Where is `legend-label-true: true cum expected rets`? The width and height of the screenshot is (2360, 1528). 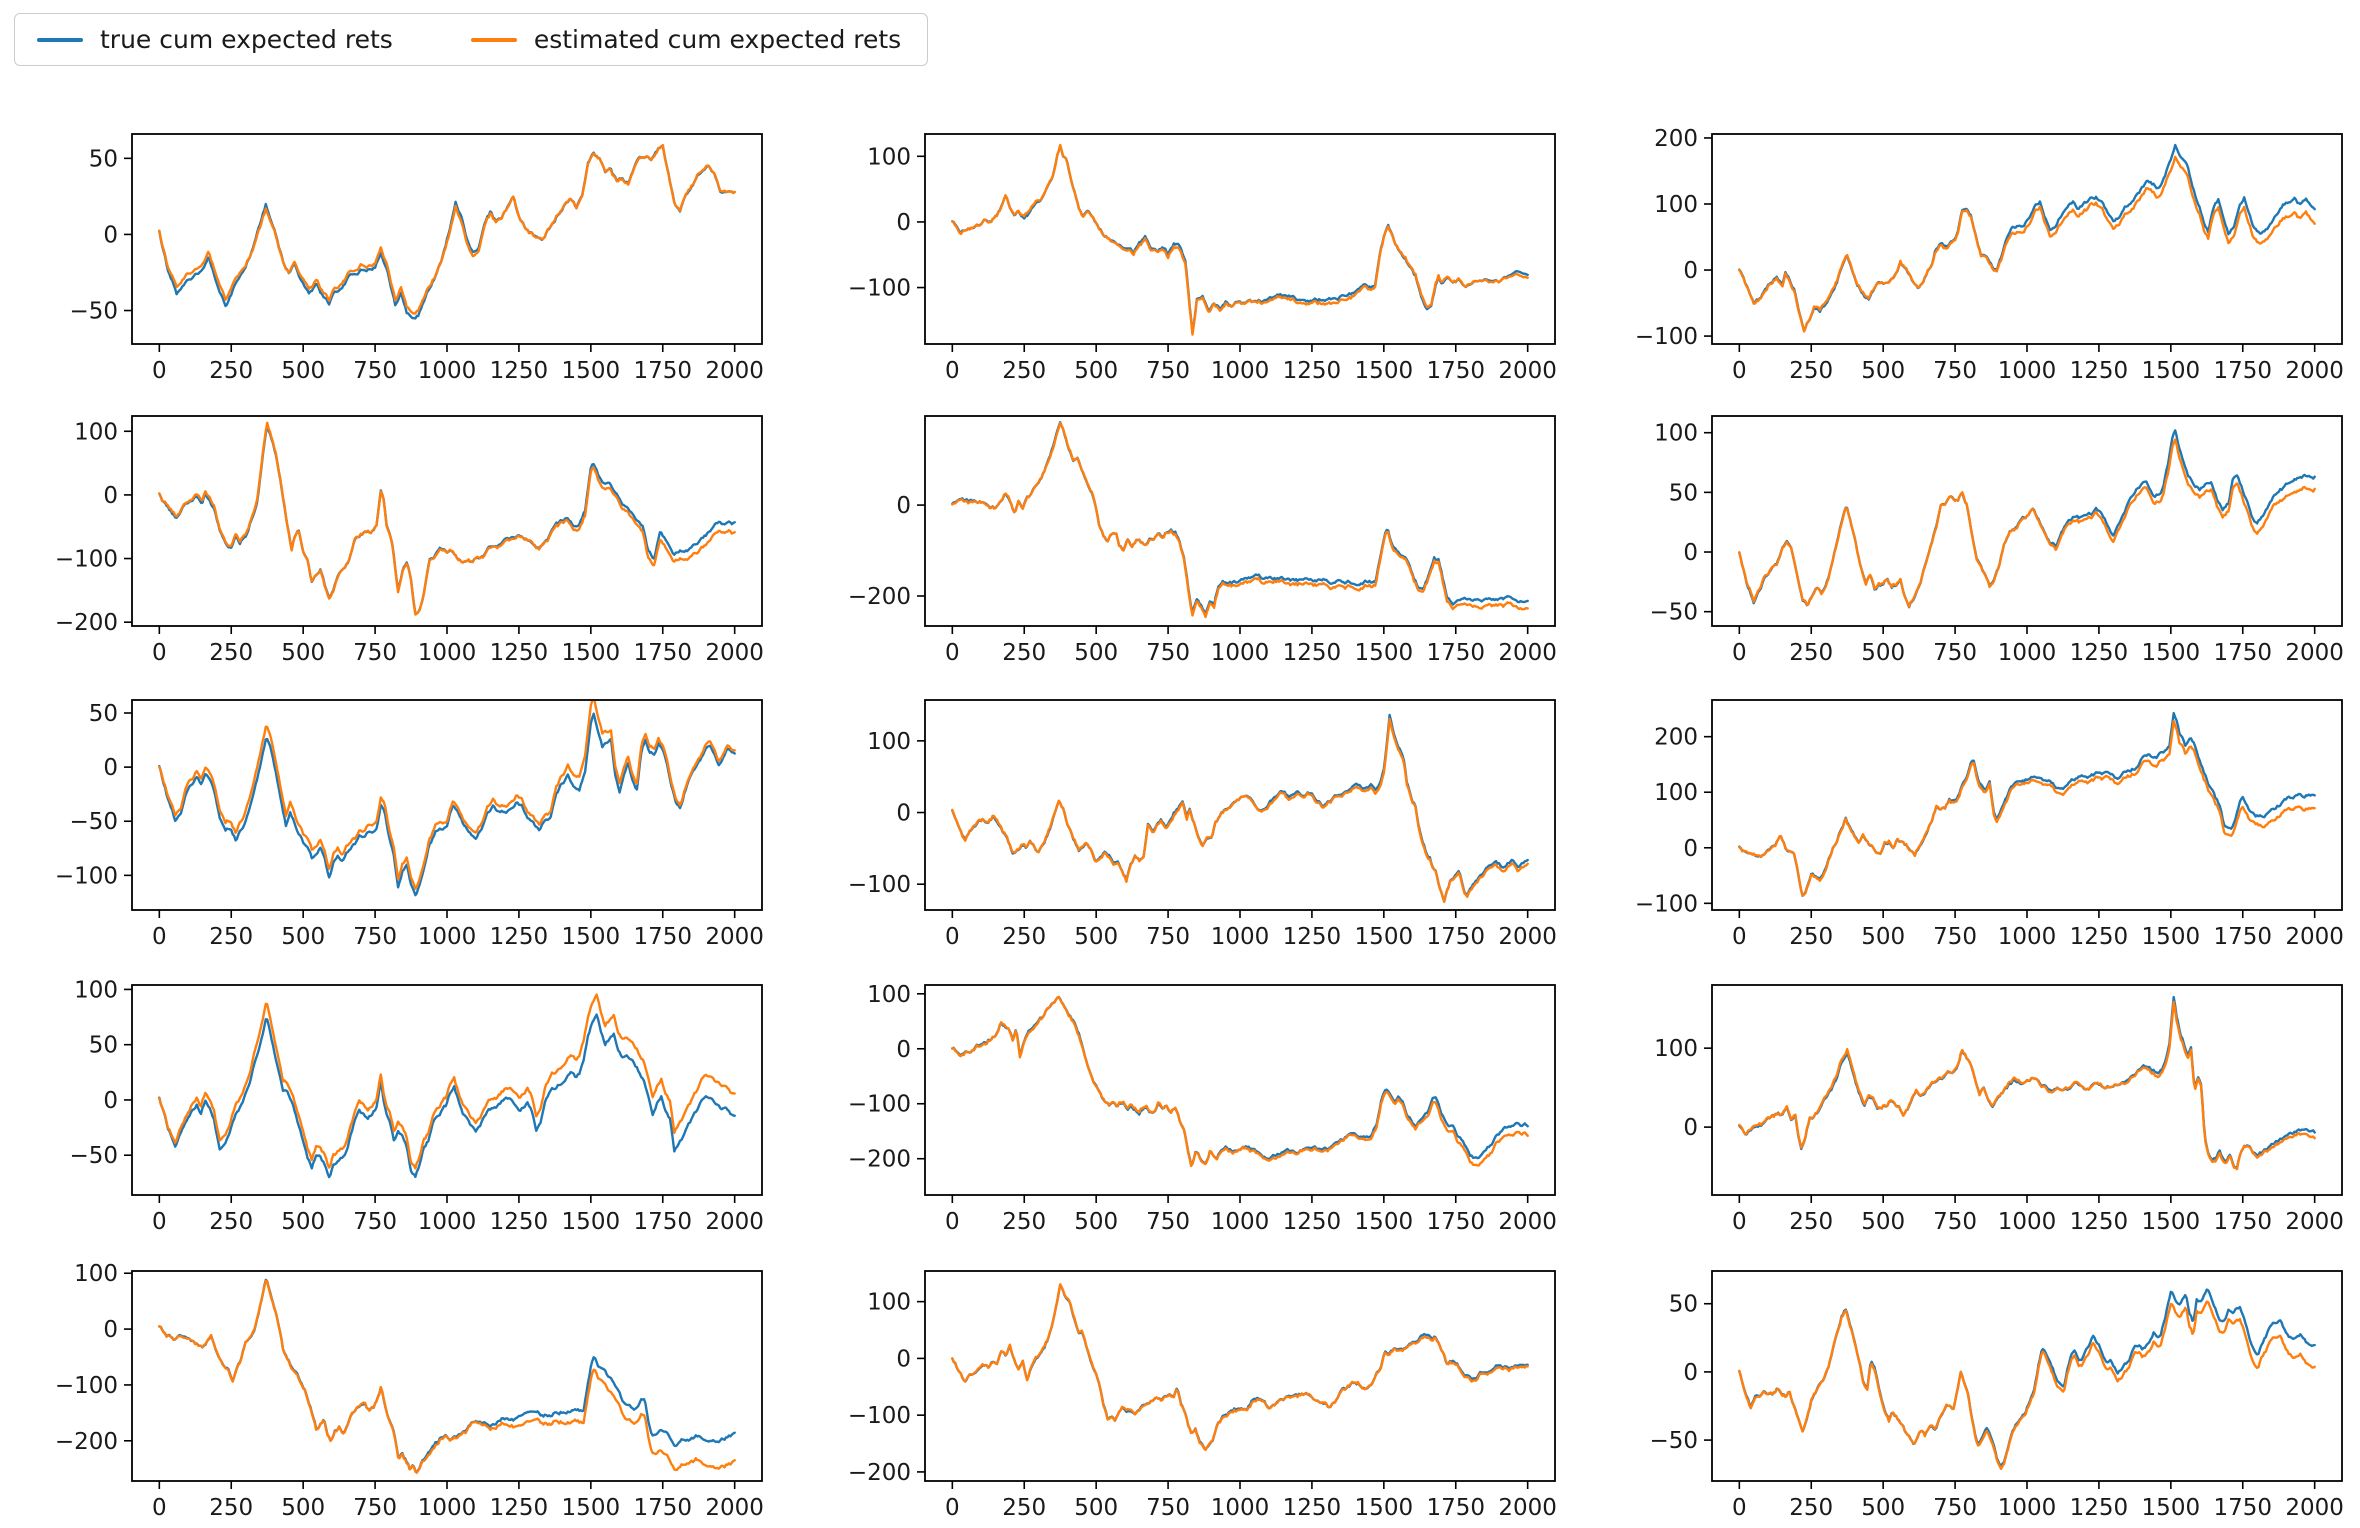 legend-label-true: true cum expected rets is located at coordinates (246, 39).